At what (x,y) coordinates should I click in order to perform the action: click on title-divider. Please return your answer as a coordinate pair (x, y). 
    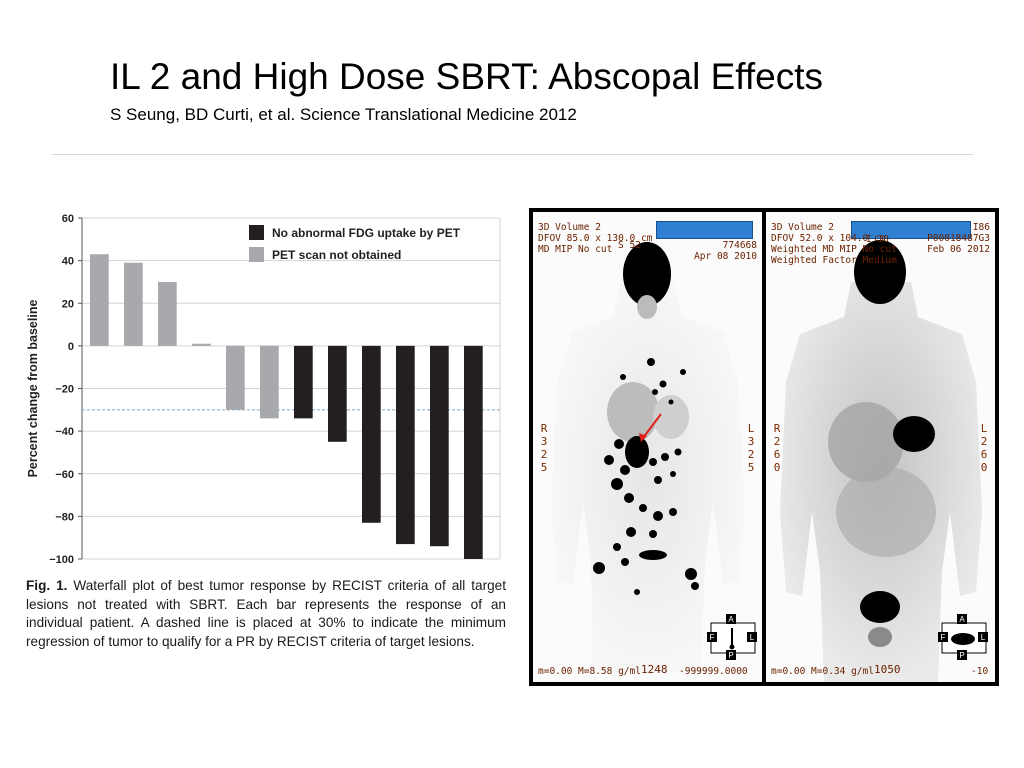
    Looking at the image, I should click on (512, 154).